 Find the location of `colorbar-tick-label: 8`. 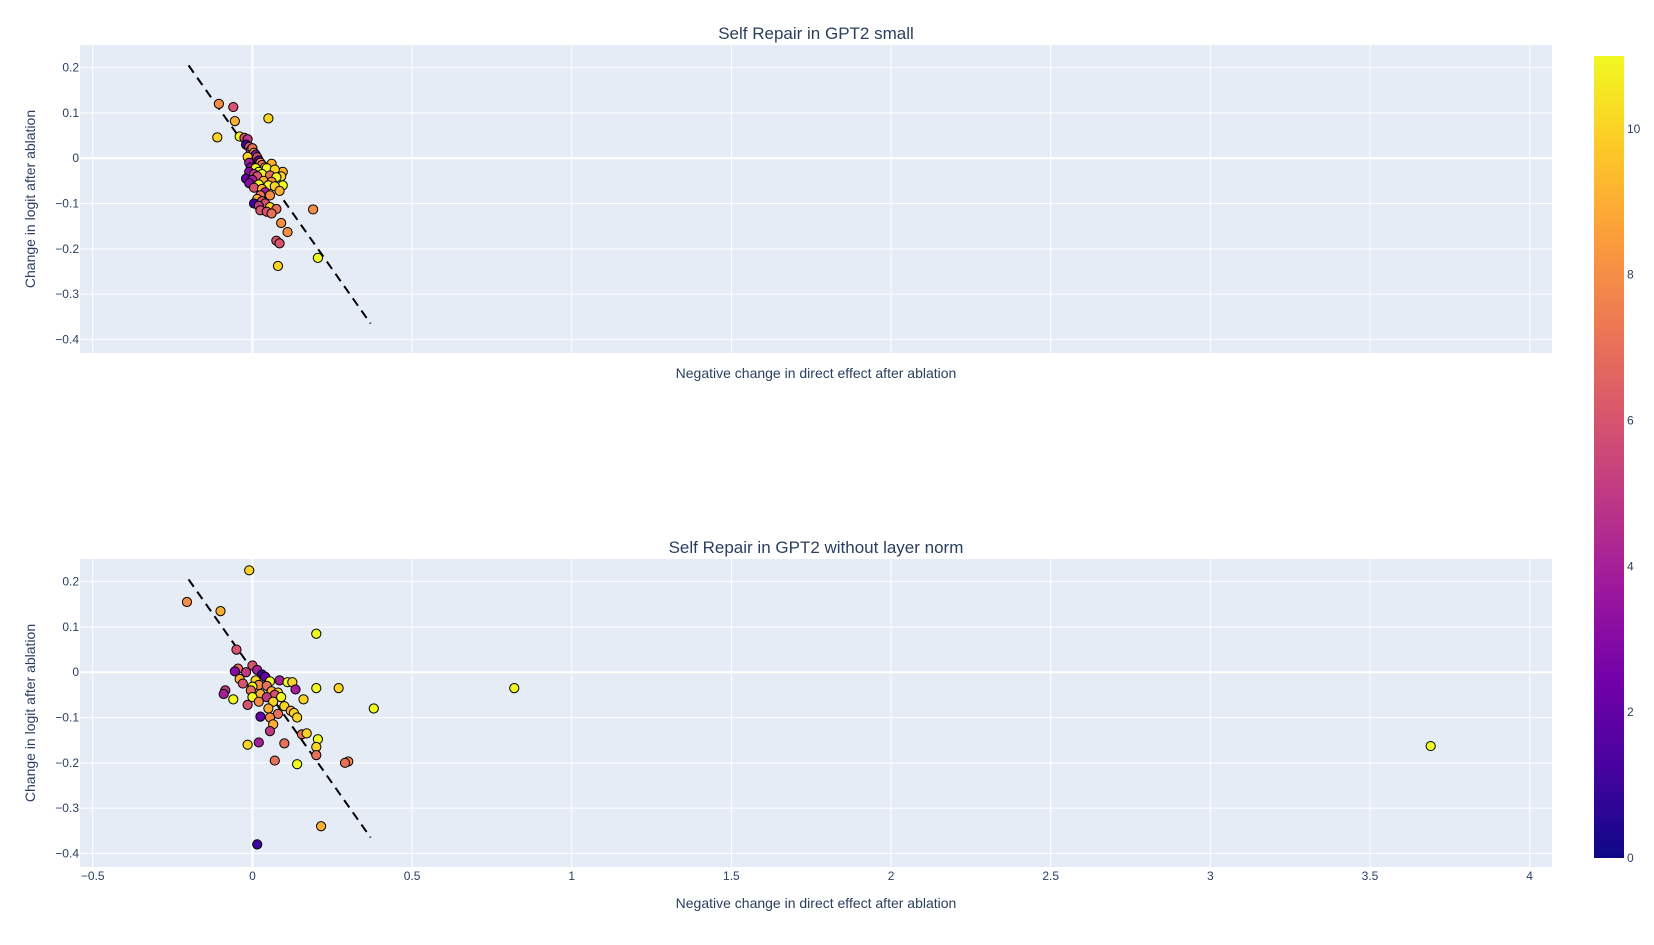

colorbar-tick-label: 8 is located at coordinates (1630, 275).